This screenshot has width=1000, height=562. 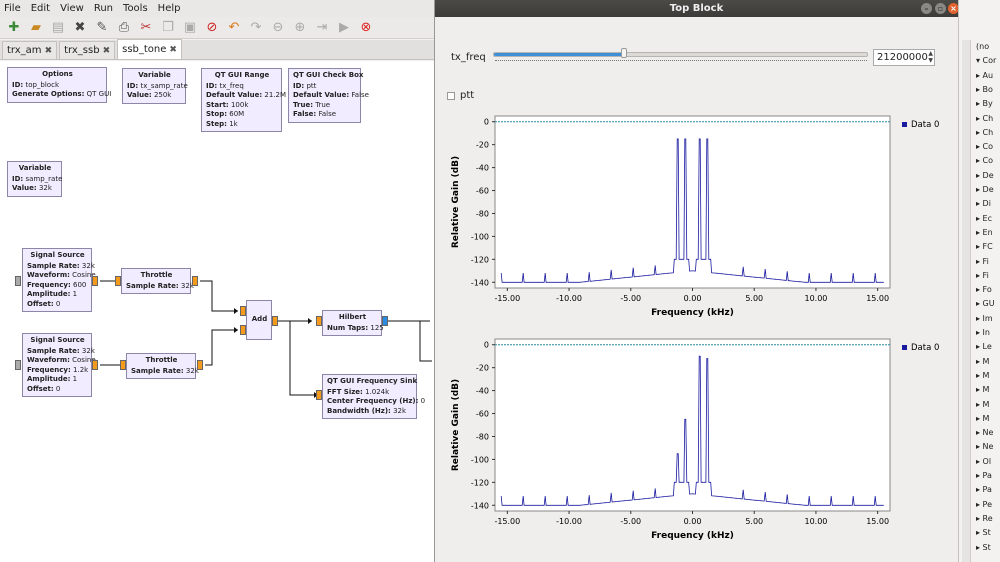 I want to click on vertical-scrollbar, so click(x=966, y=301).